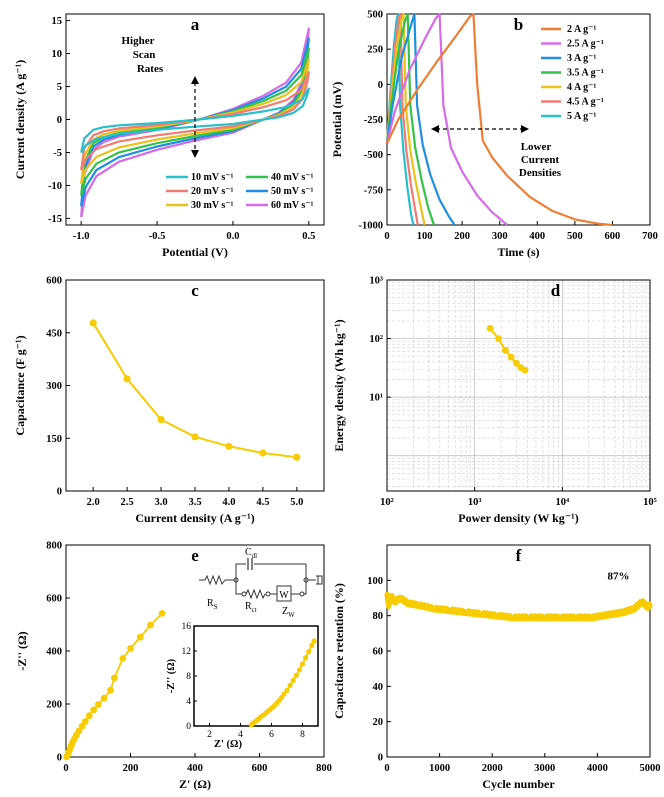 Image resolution: width=664 pixels, height=797 pixels. I want to click on panel-label-b: b, so click(518, 24).